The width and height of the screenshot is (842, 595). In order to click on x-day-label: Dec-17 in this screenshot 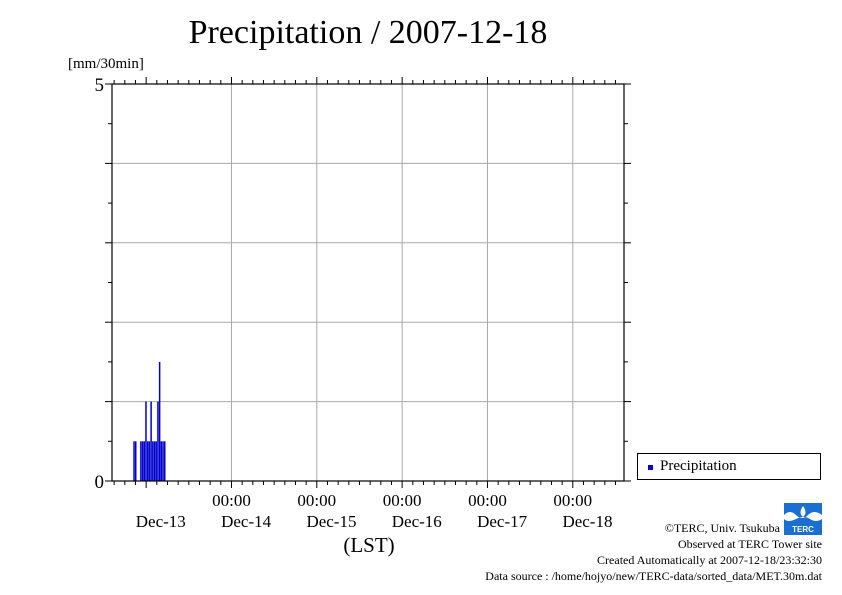, I will do `click(502, 521)`.